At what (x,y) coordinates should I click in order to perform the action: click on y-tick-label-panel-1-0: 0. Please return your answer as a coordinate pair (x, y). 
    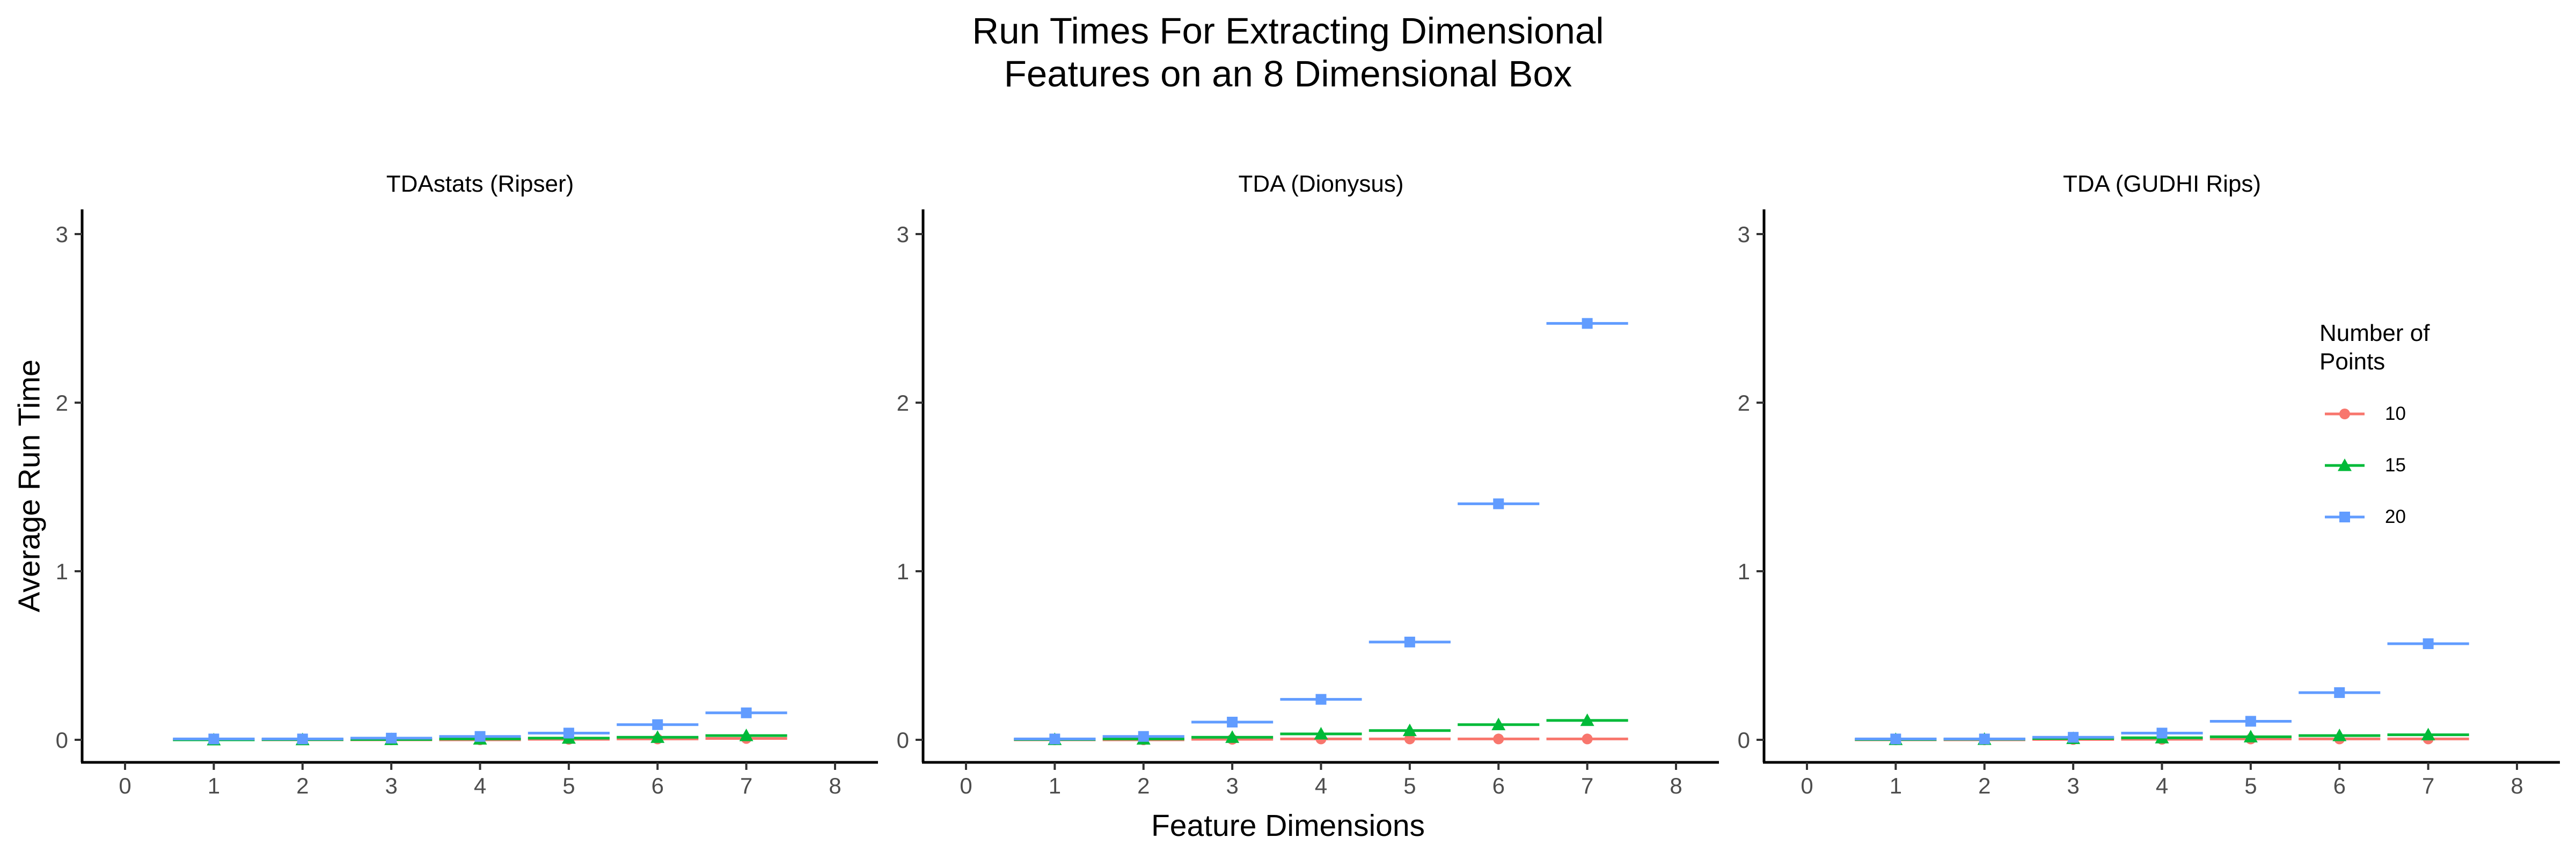
    Looking at the image, I should click on (903, 740).